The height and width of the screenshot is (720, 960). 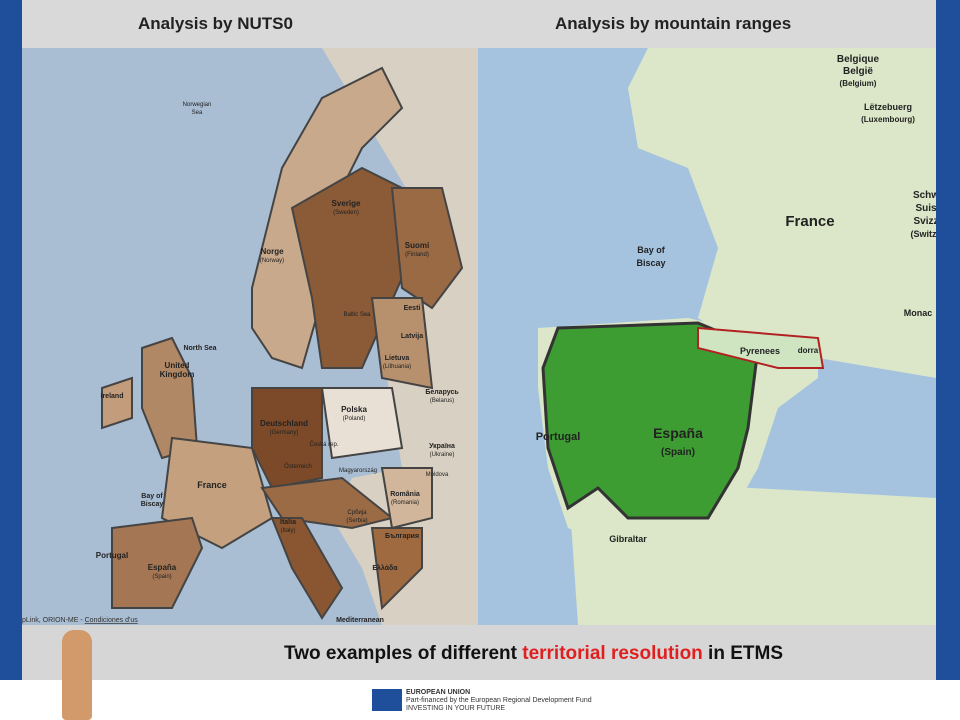 I want to click on map-label: Україна, so click(x=442, y=446).